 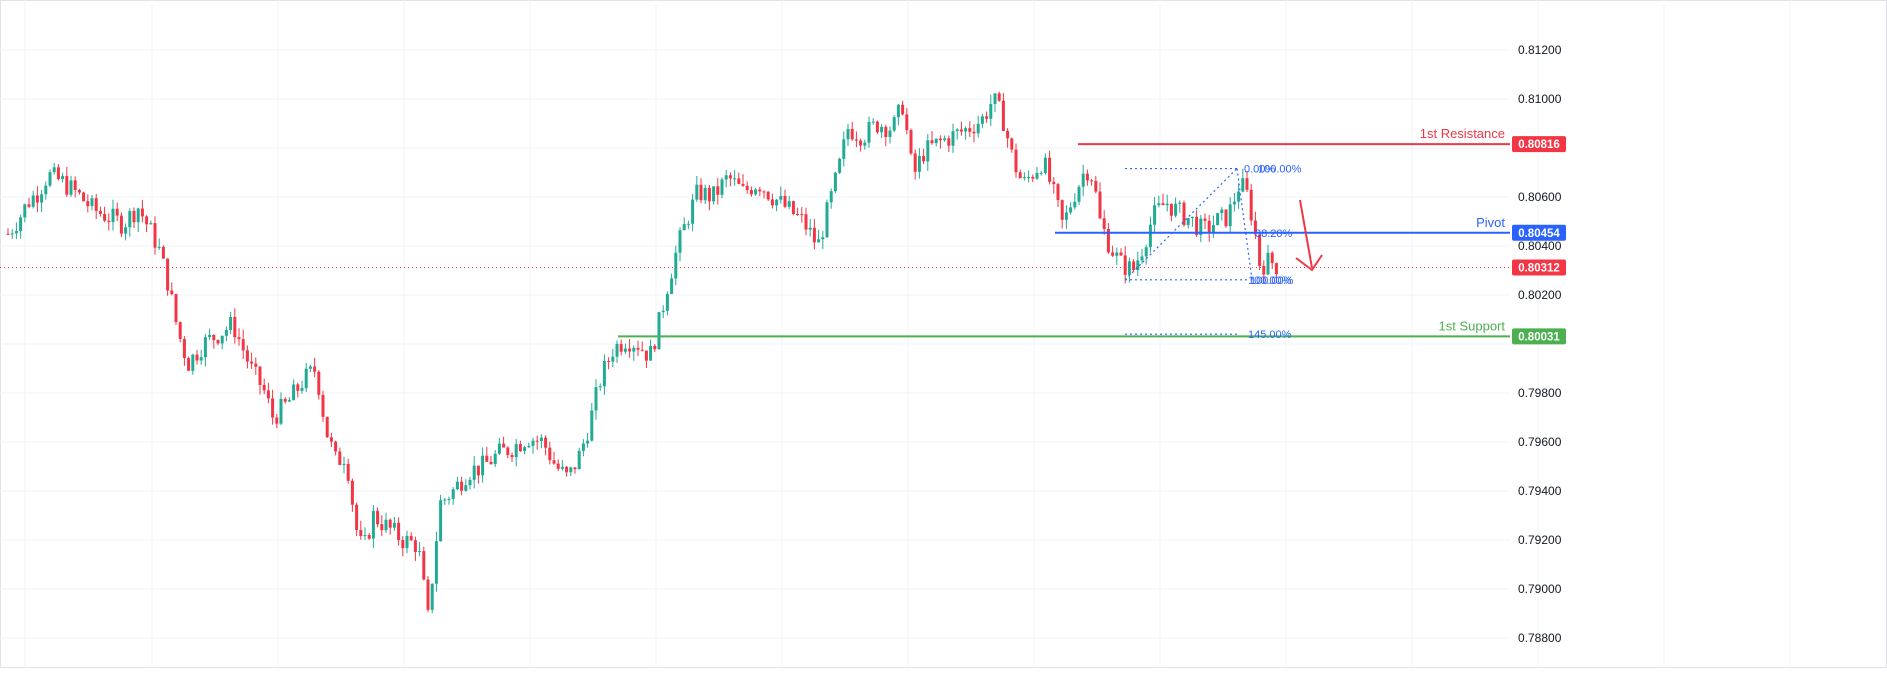 I want to click on fib-label: 0.00%, so click(x=1259, y=170).